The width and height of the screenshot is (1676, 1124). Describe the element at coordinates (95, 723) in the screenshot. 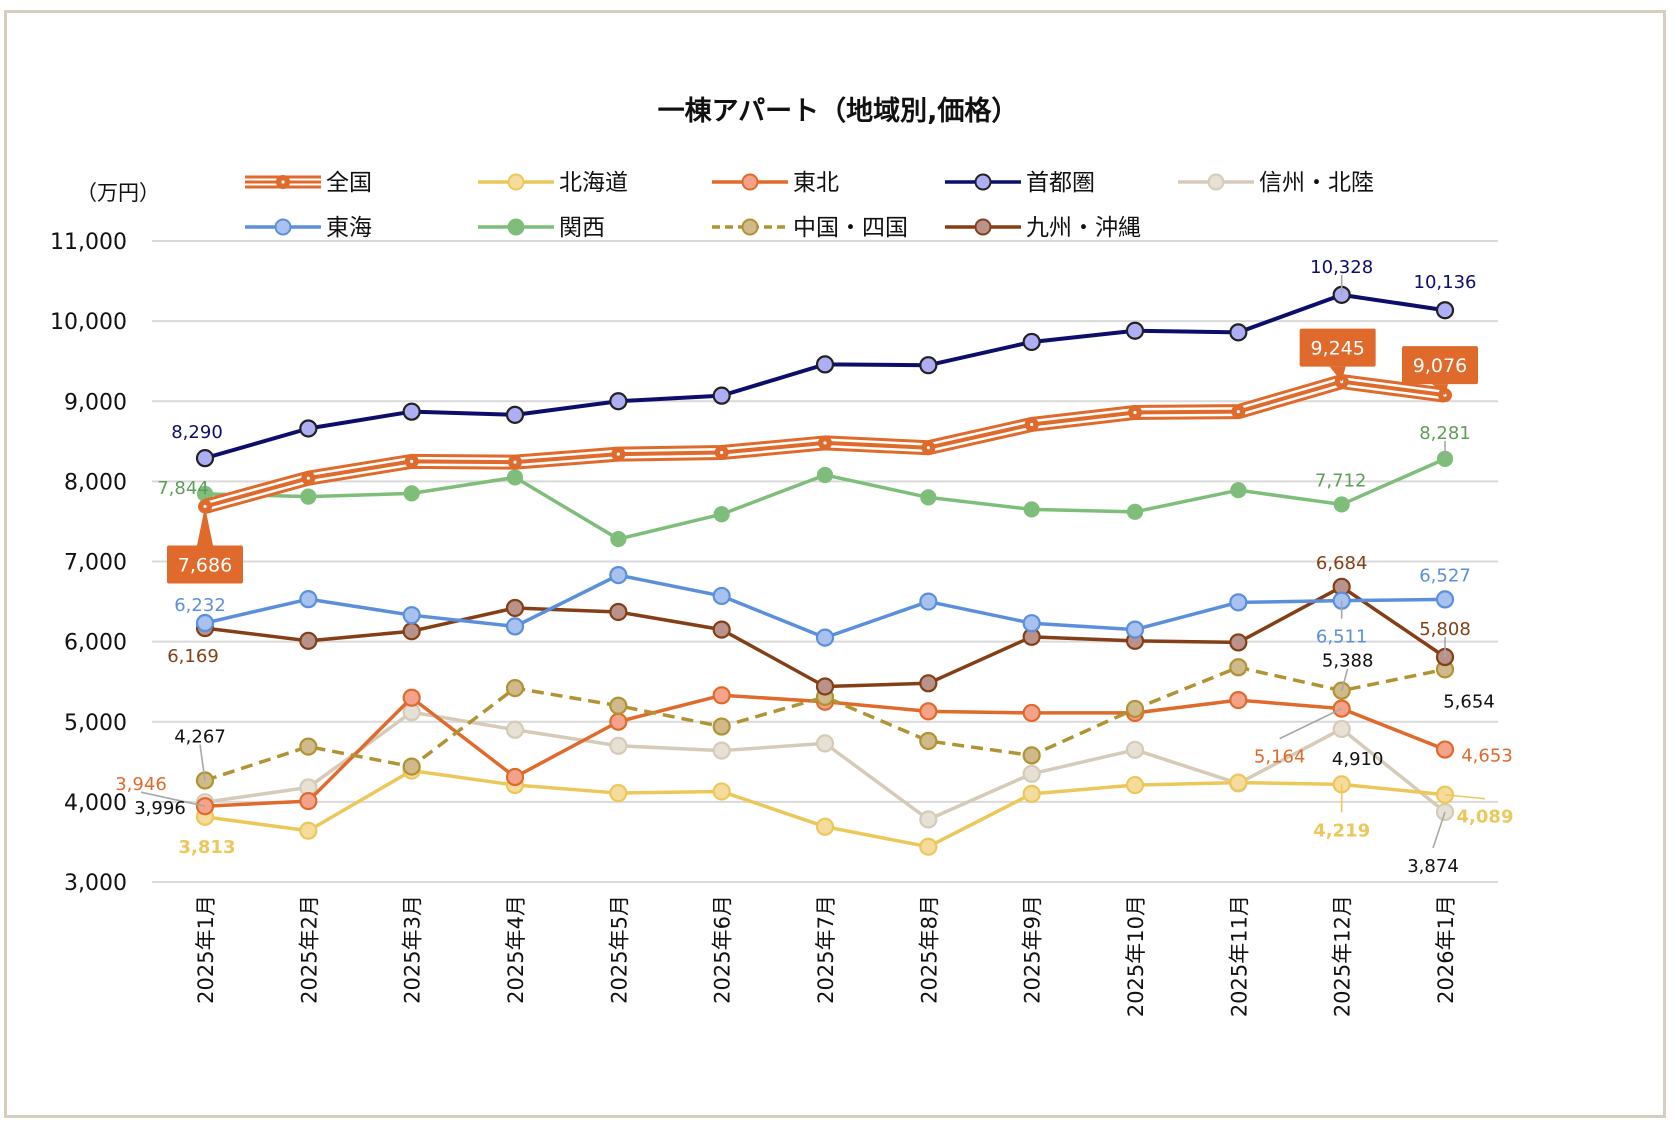

I see `y-tick-label: 5,000` at that location.